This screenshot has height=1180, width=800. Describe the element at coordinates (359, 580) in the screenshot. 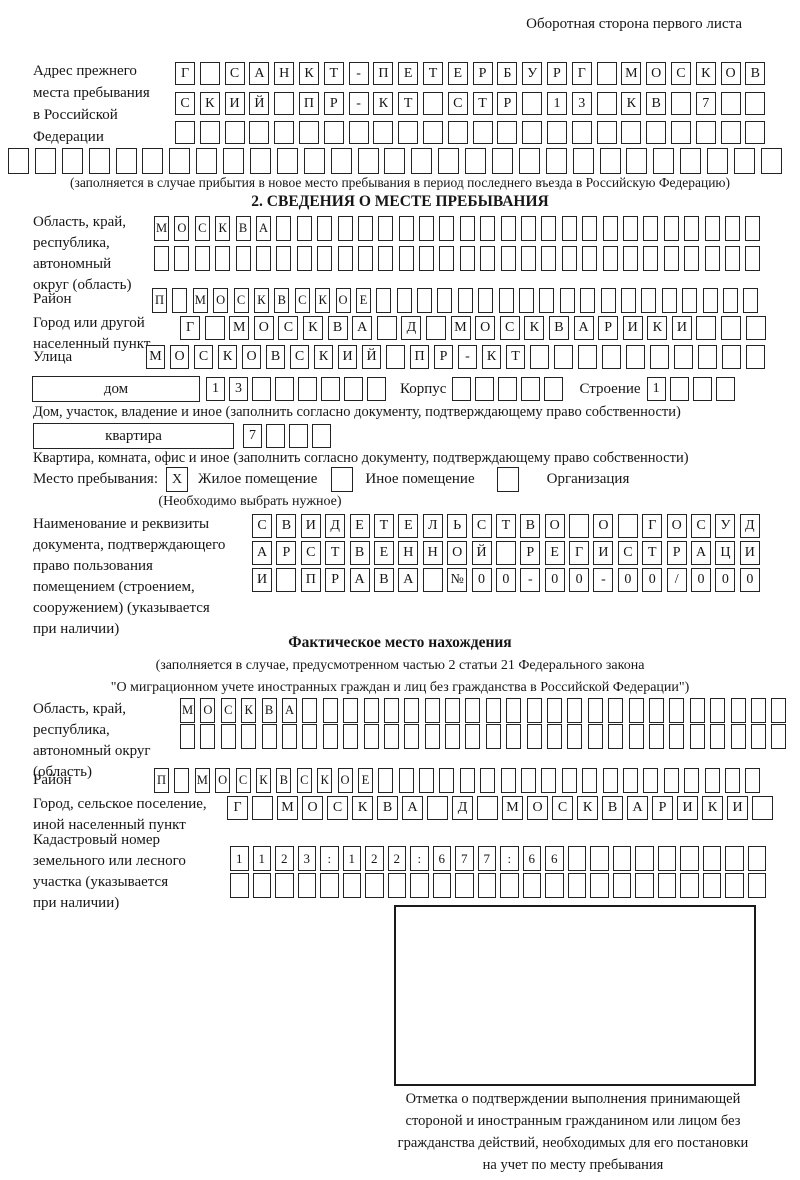

I see `char-box: А` at that location.